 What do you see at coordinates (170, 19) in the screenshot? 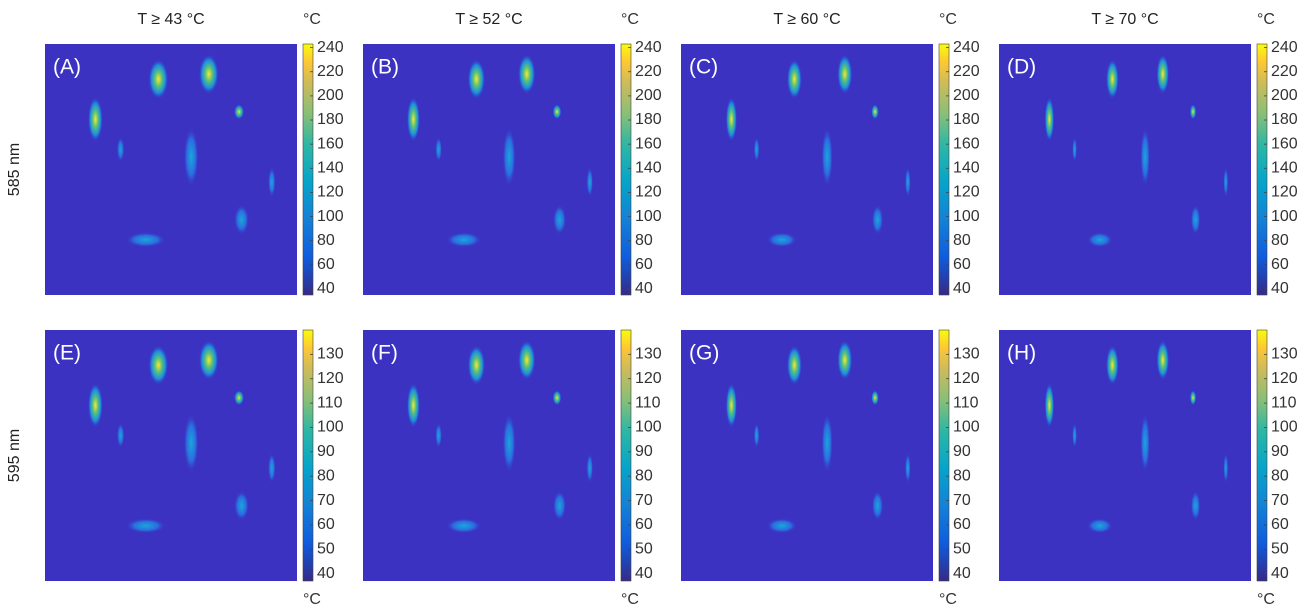
I see `column-title: T ≥ 43 °C` at bounding box center [170, 19].